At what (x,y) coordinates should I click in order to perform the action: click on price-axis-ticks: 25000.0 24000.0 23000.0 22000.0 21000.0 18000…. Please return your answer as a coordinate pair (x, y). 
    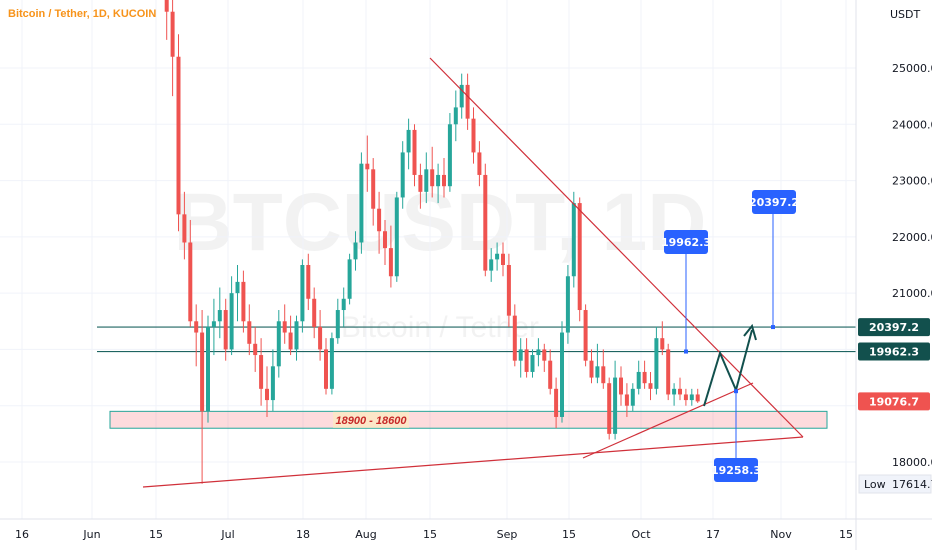
    Looking at the image, I should click on (912, 265).